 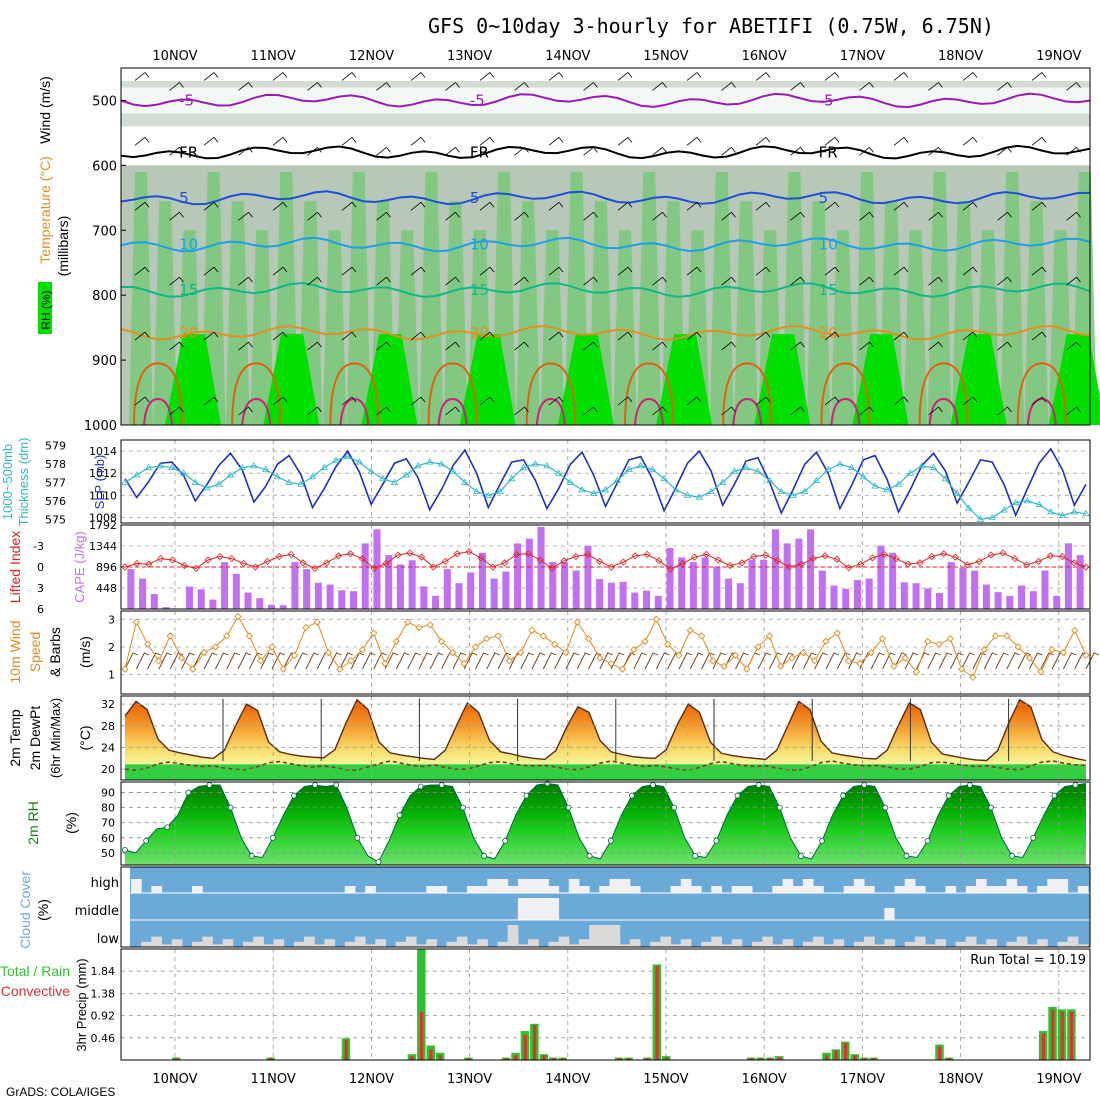 What do you see at coordinates (605, 333) in the screenshot?
I see `isotherm-line` at bounding box center [605, 333].